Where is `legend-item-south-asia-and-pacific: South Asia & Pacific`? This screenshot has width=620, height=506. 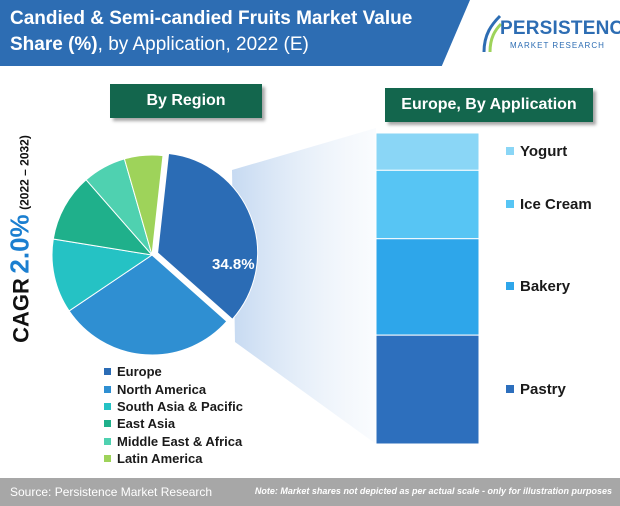
legend-item-south-asia-and-pacific: South Asia & Pacific is located at coordinates (173, 406).